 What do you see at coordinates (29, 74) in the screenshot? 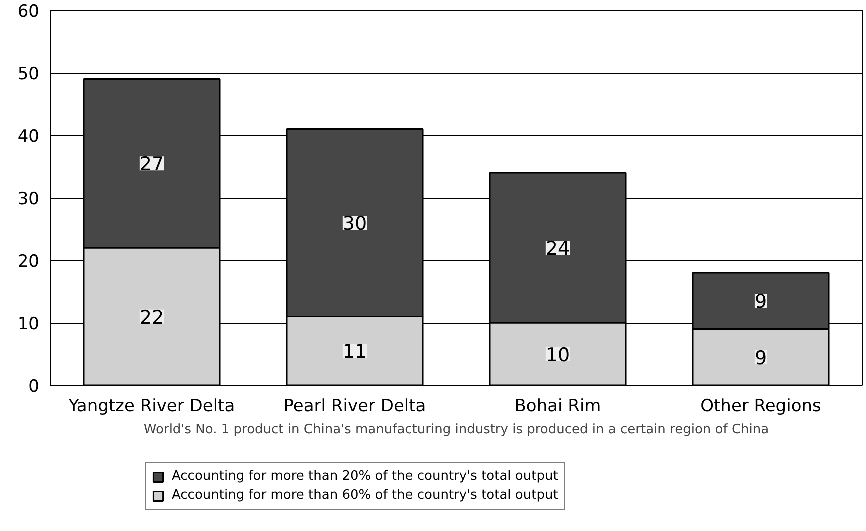
I see `y-tick-label: 50` at bounding box center [29, 74].